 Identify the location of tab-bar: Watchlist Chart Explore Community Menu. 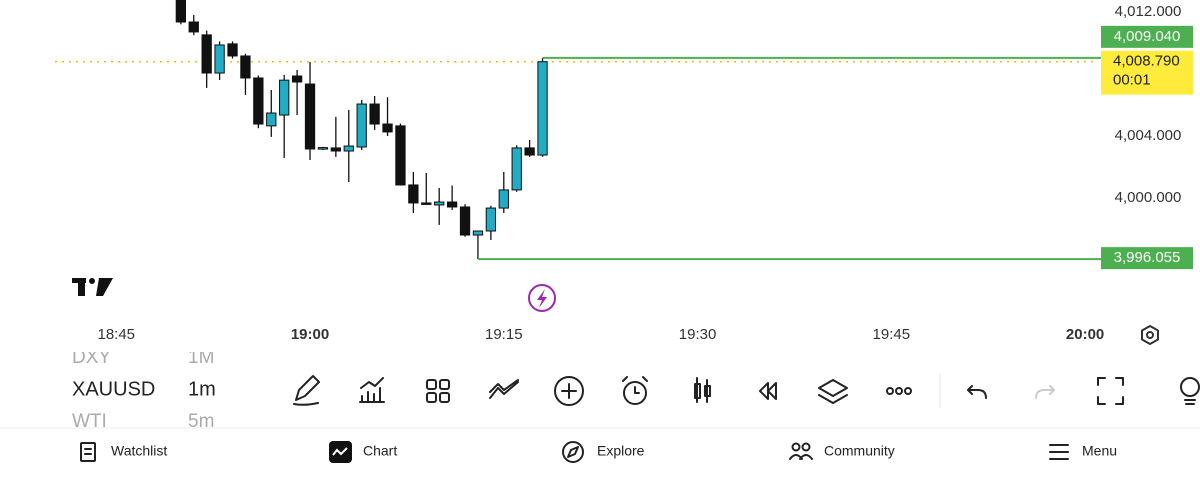
(598, 452).